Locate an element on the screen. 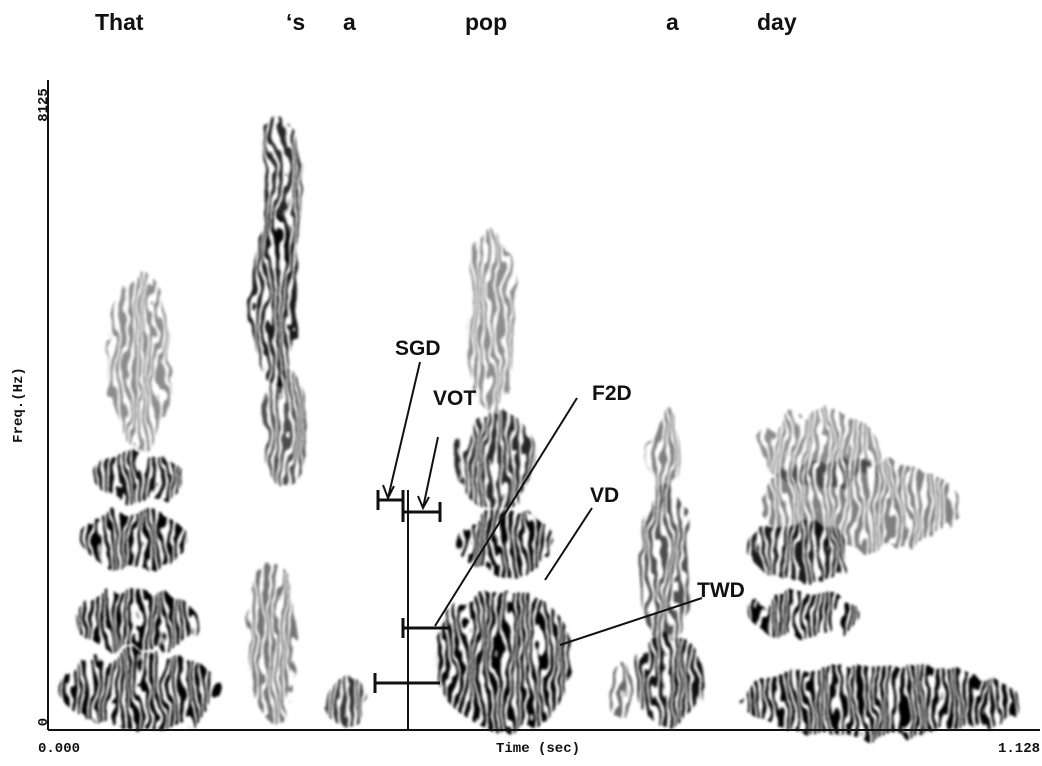  annotations: SGD VOT F2D VD TWD is located at coordinates (570, 469).